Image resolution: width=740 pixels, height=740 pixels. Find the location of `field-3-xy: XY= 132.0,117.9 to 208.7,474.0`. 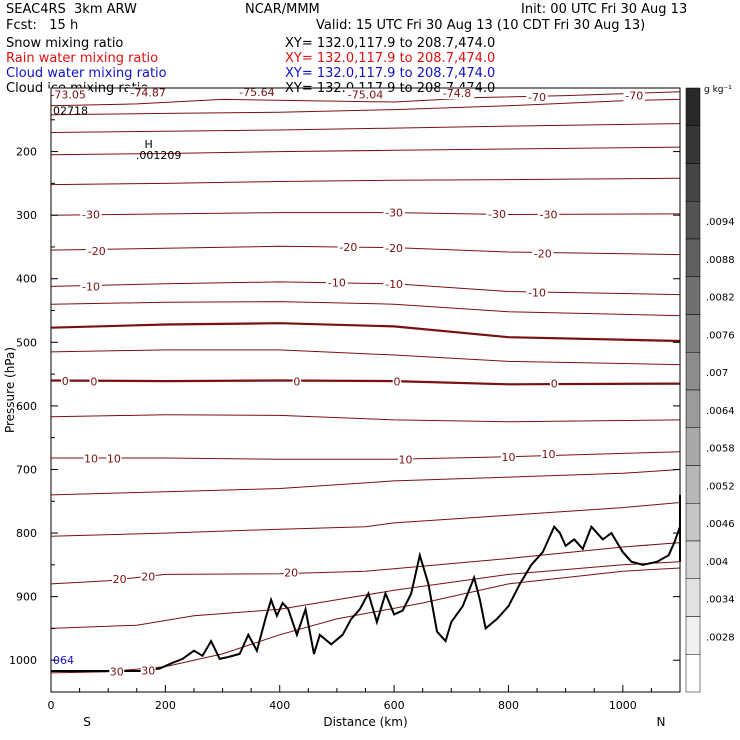

field-3-xy: XY= 132.0,117.9 to 208.7,474.0 is located at coordinates (390, 73).